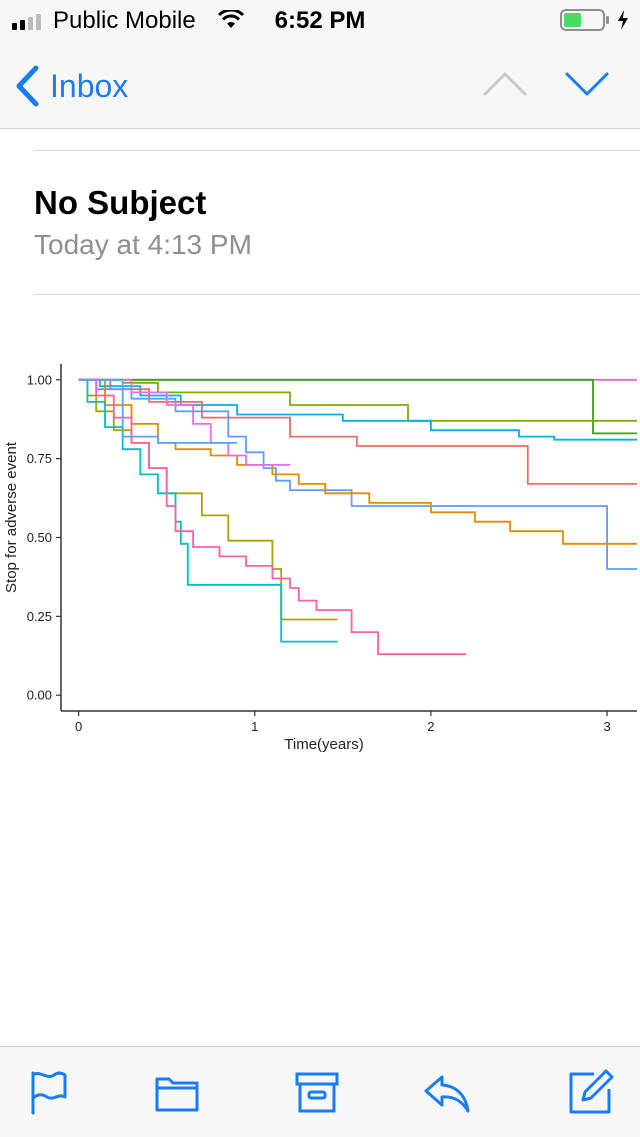 This screenshot has height=1137, width=640. What do you see at coordinates (505, 84) in the screenshot?
I see `chevron-up-icon` at bounding box center [505, 84].